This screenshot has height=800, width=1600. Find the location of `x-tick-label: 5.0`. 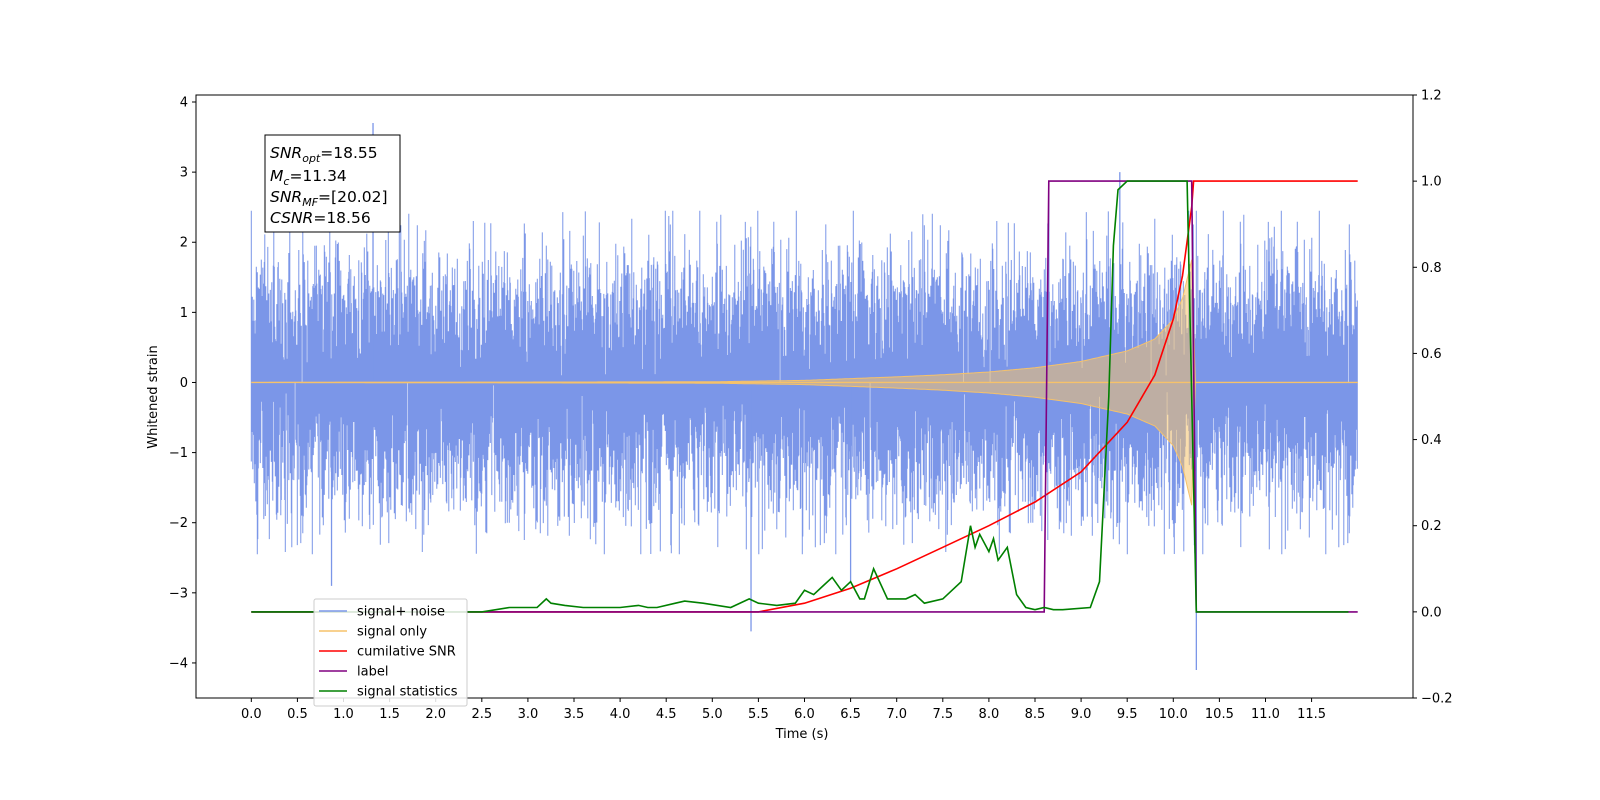

x-tick-label: 5.0 is located at coordinates (712, 714).